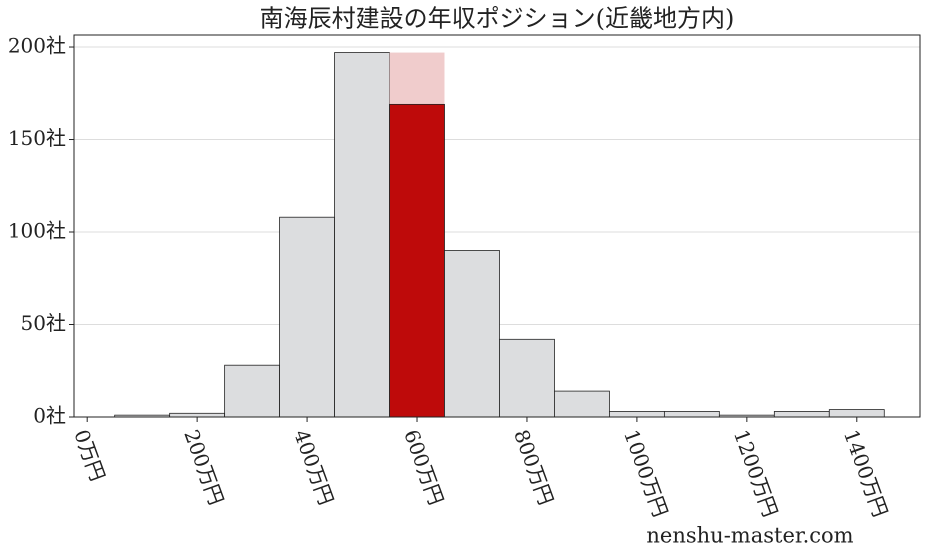 Image resolution: width=927 pixels, height=557 pixels. I want to click on y-tick-label: 50社, so click(43, 323).